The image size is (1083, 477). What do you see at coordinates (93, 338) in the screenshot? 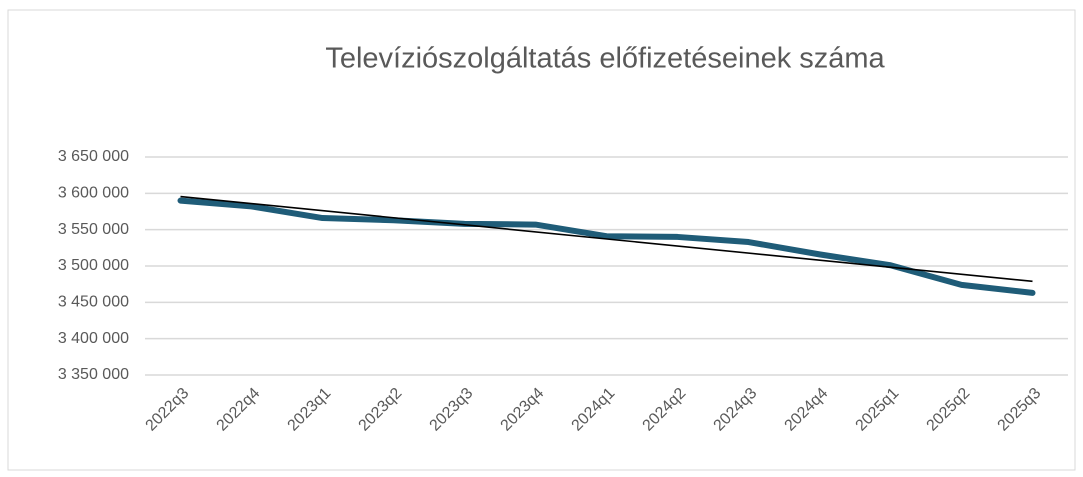
I see `y-tick-label: 3 400 000` at bounding box center [93, 338].